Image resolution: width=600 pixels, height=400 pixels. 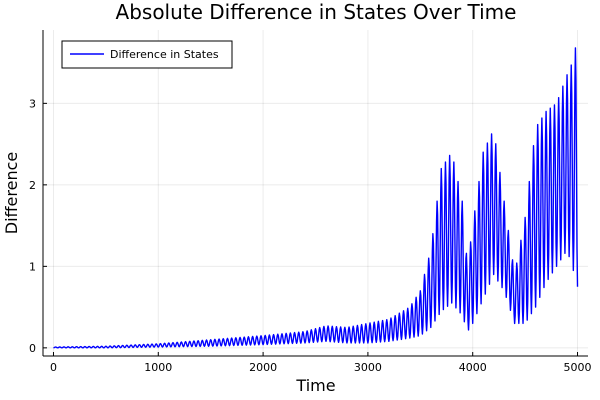 What do you see at coordinates (316, 12) in the screenshot?
I see `chart-title: Absolute Difference in States Over Time` at bounding box center [316, 12].